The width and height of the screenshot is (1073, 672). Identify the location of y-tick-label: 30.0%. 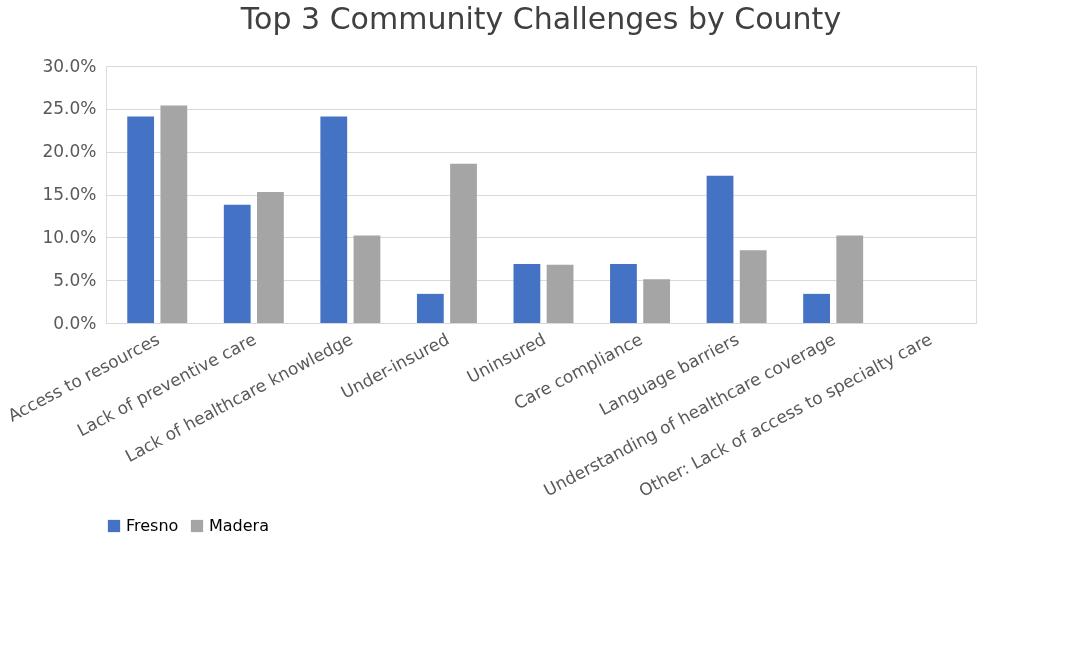
(69, 65).